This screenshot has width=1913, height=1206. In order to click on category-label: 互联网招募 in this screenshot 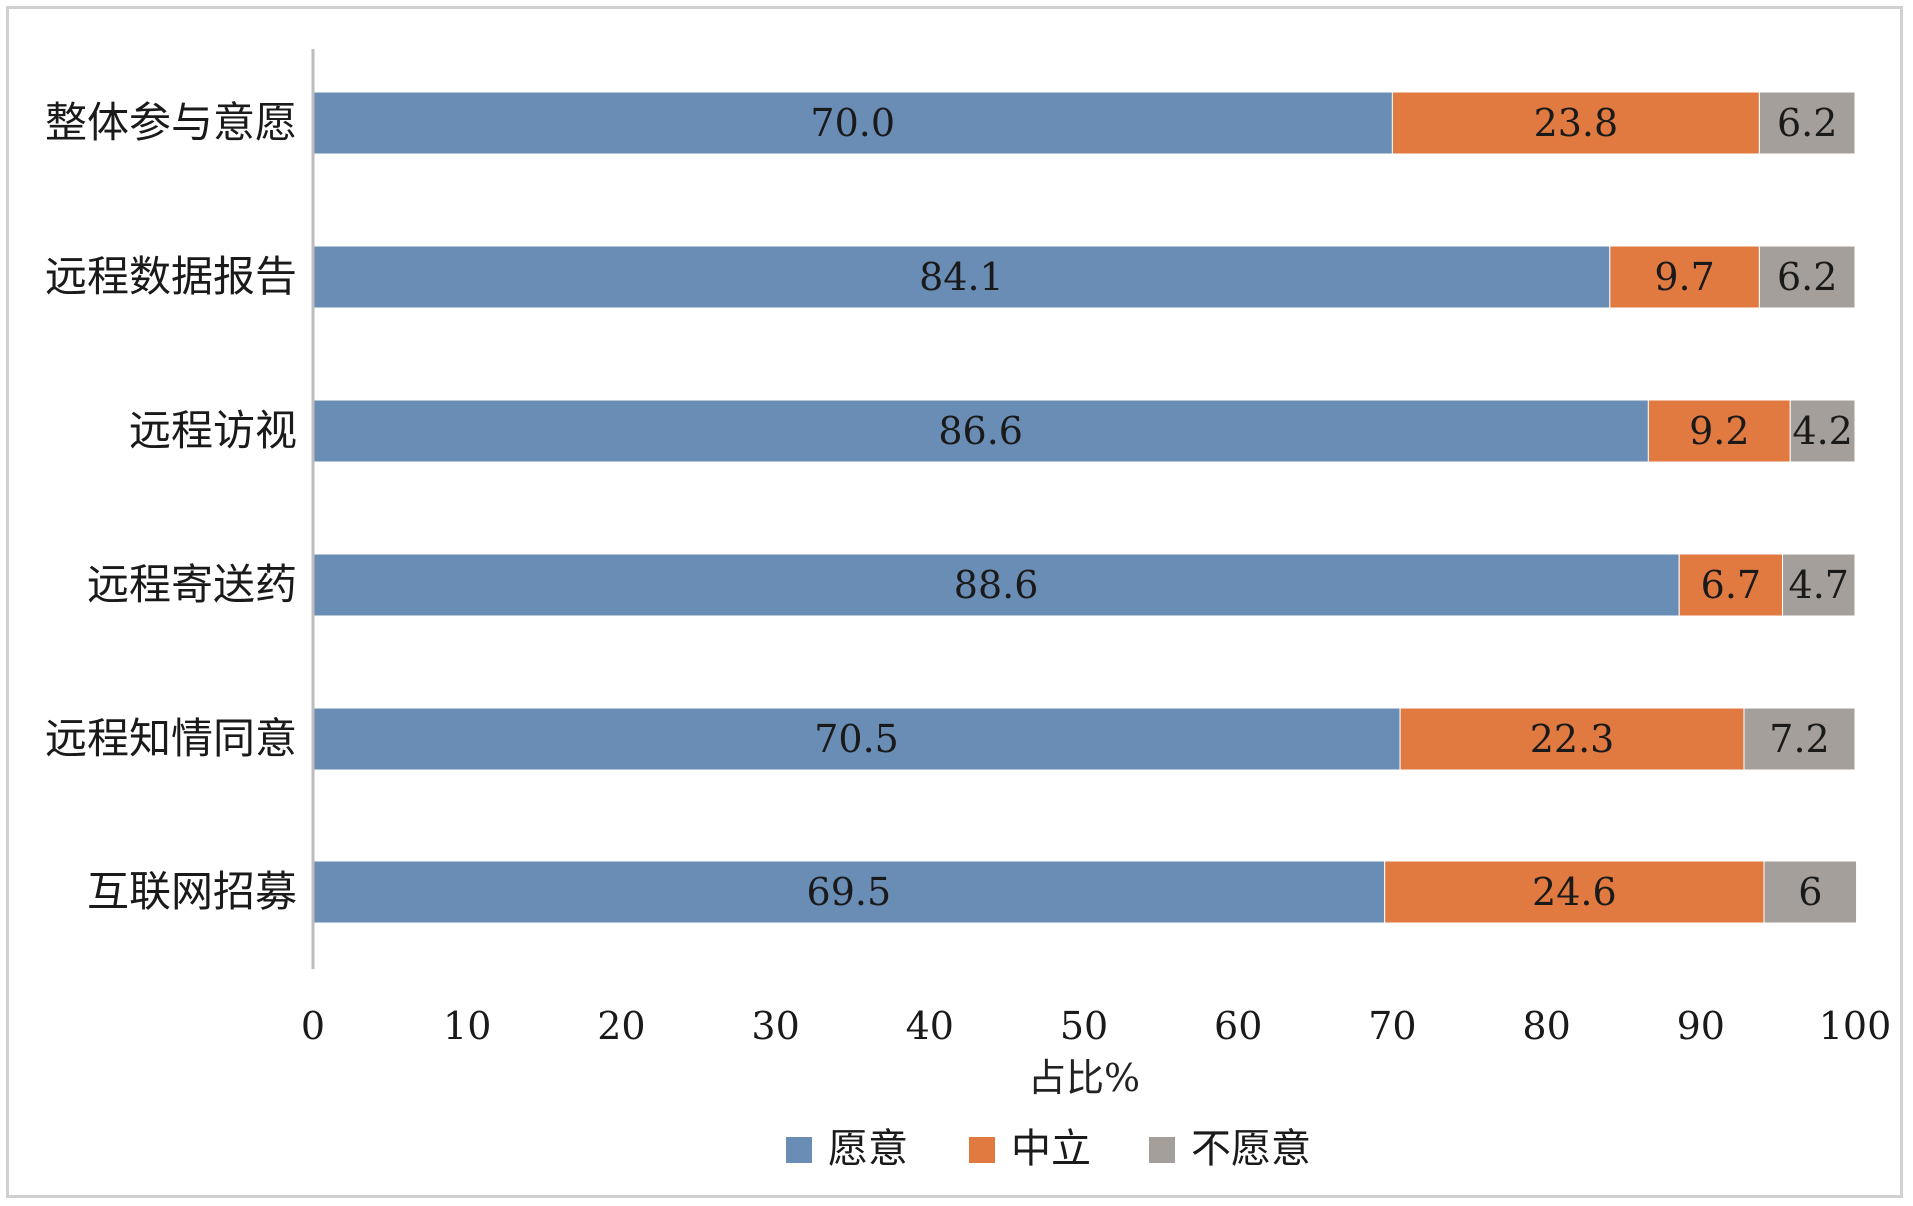, I will do `click(192, 891)`.